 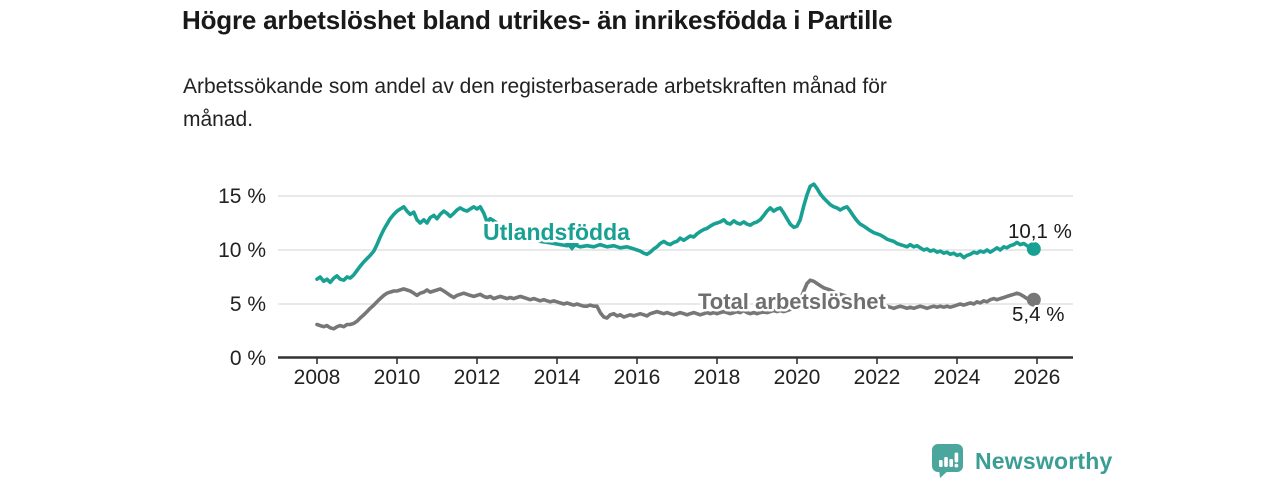 I want to click on x-axis-label-2018: 2018, so click(x=717, y=377).